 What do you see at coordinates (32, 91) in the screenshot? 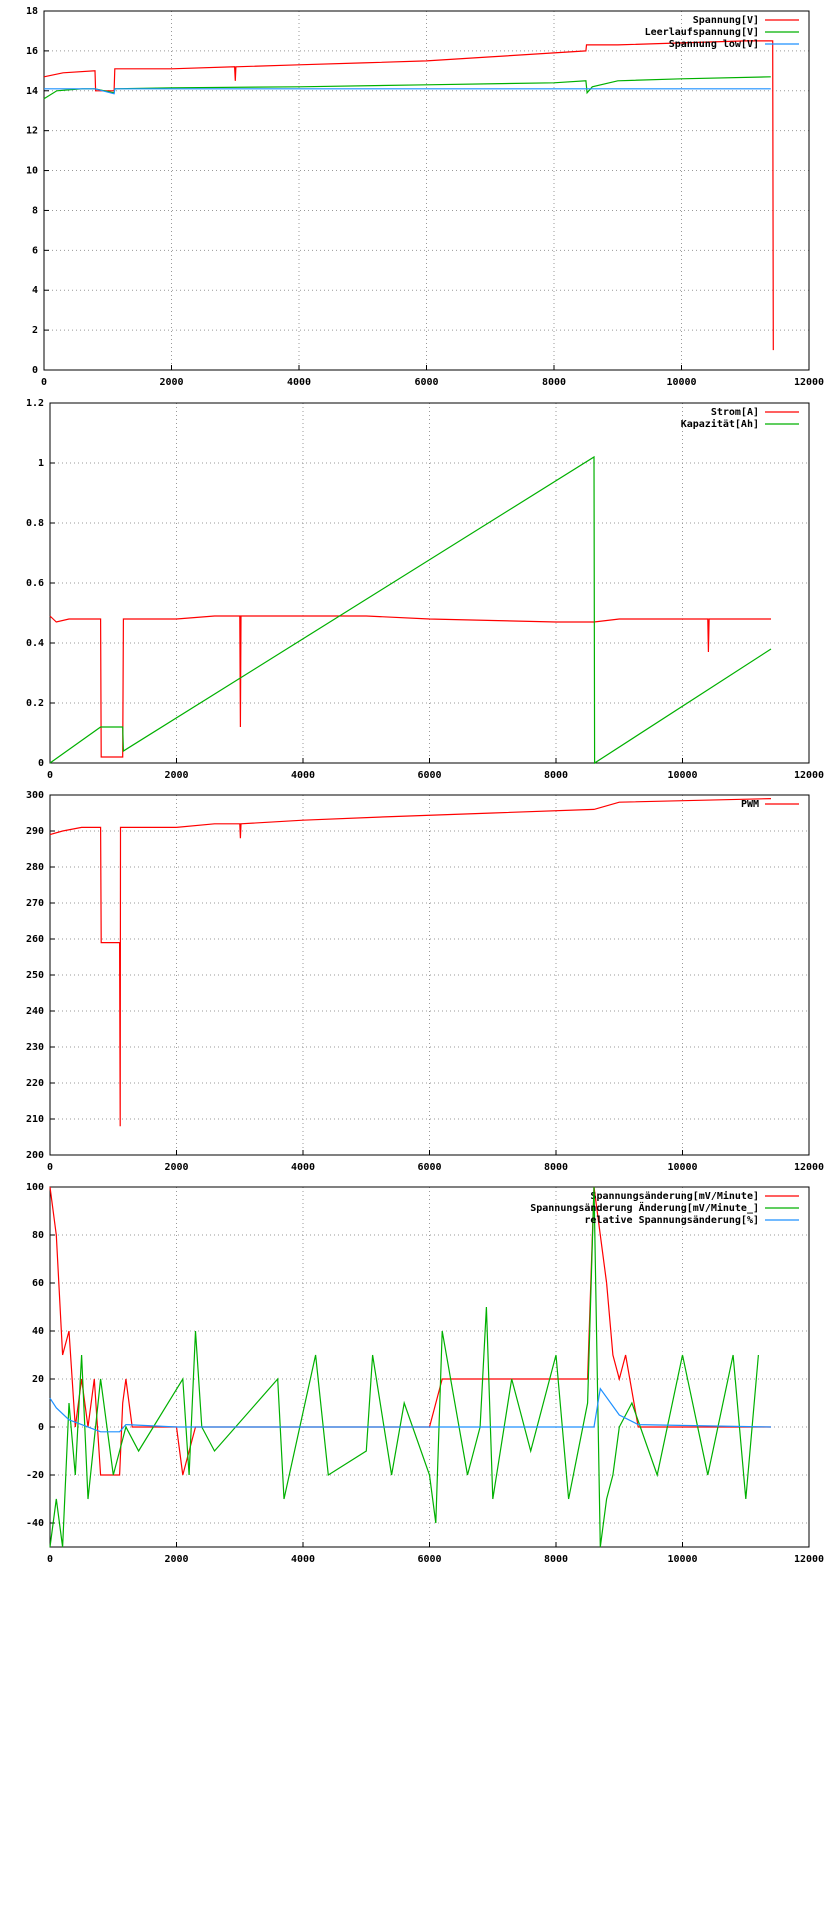
I see `y-tick-label: 14` at bounding box center [32, 91].